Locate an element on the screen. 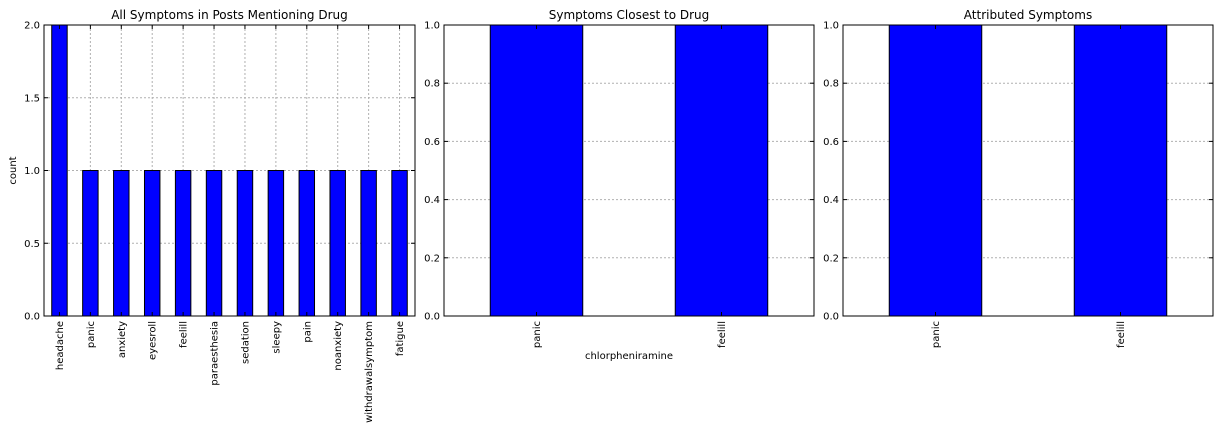  x-tick-label: pain is located at coordinates (307, 332).